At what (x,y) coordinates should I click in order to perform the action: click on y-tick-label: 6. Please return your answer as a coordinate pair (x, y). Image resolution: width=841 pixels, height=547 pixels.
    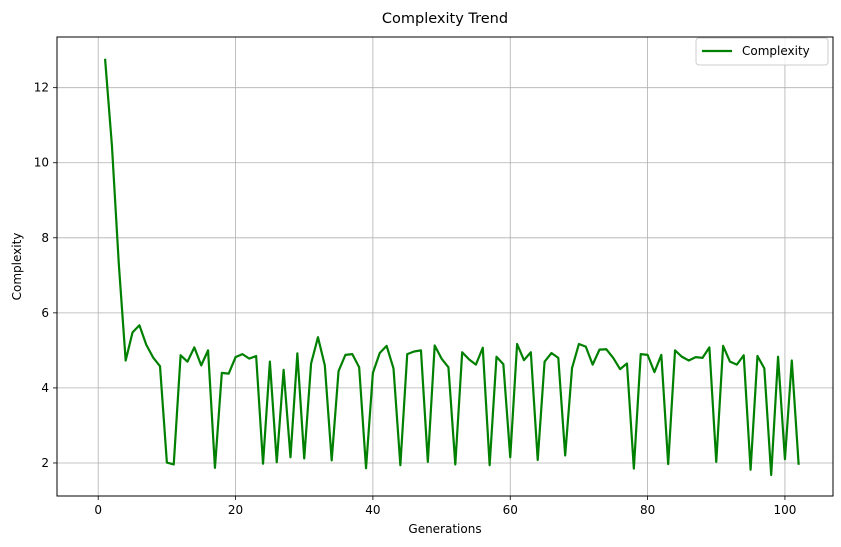
    Looking at the image, I should click on (45, 313).